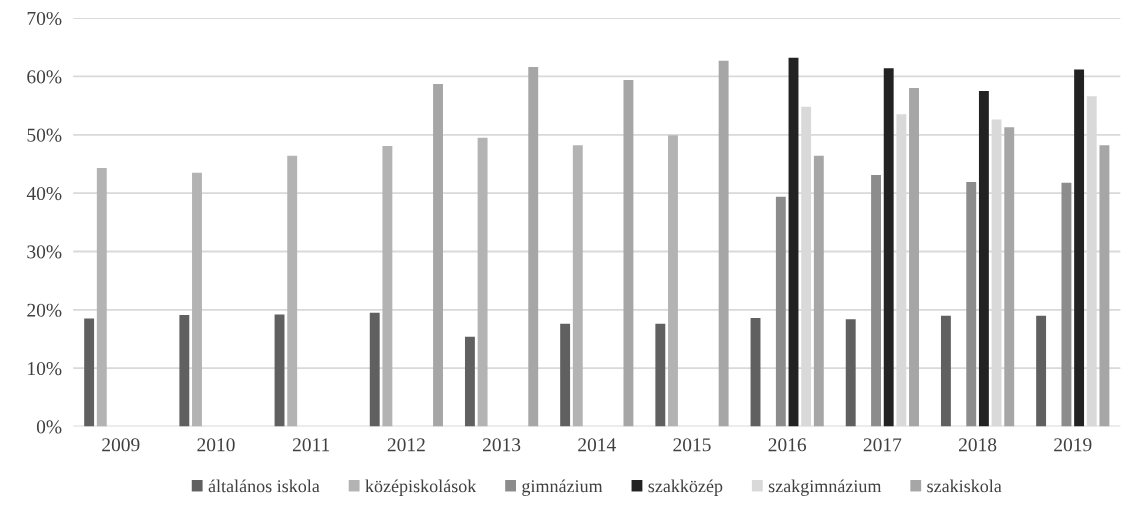 The height and width of the screenshot is (517, 1126). What do you see at coordinates (421, 487) in the screenshot?
I see `legend-label: középiskolások` at bounding box center [421, 487].